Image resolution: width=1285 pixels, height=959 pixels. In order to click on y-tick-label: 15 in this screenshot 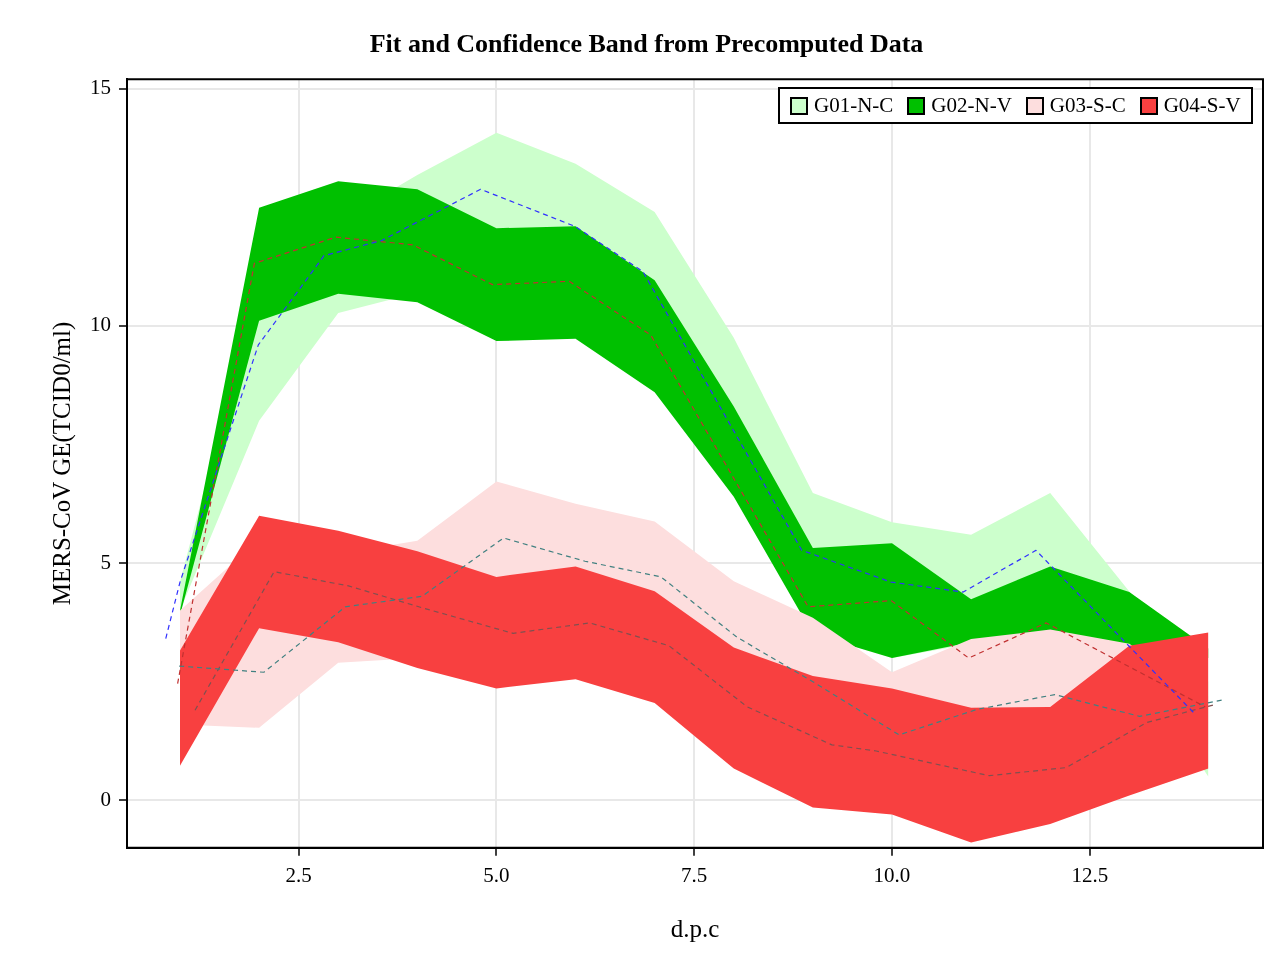, I will do `click(100, 87)`.